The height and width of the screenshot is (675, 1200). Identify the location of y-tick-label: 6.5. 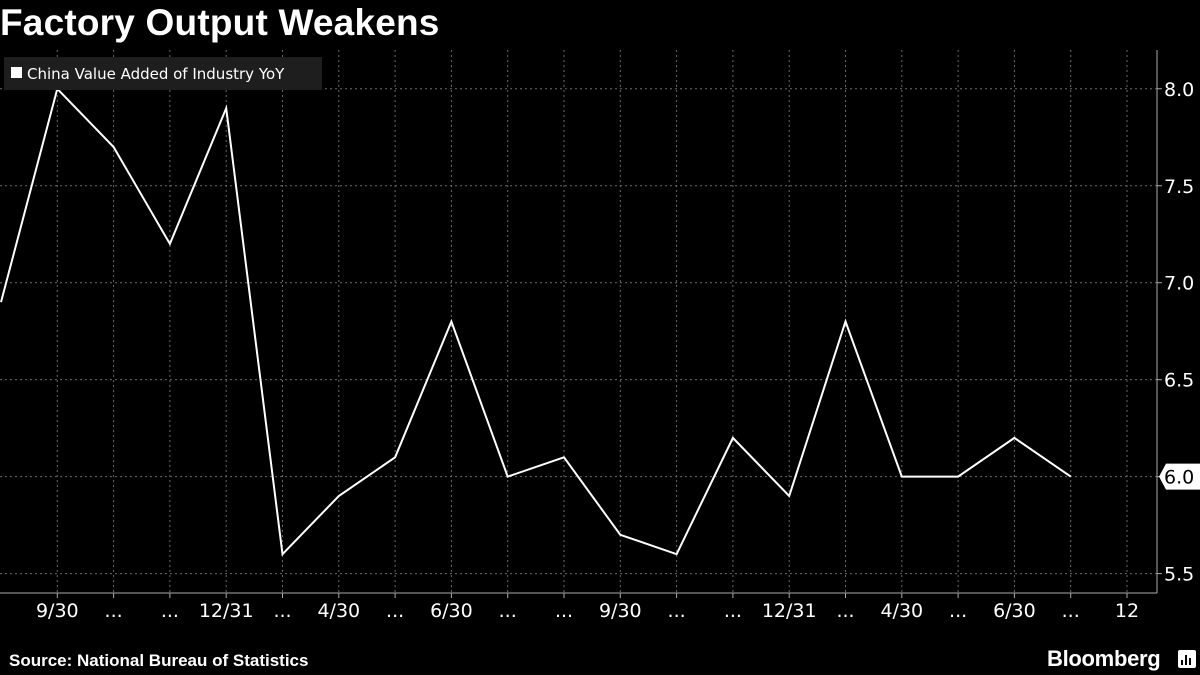
(1179, 381).